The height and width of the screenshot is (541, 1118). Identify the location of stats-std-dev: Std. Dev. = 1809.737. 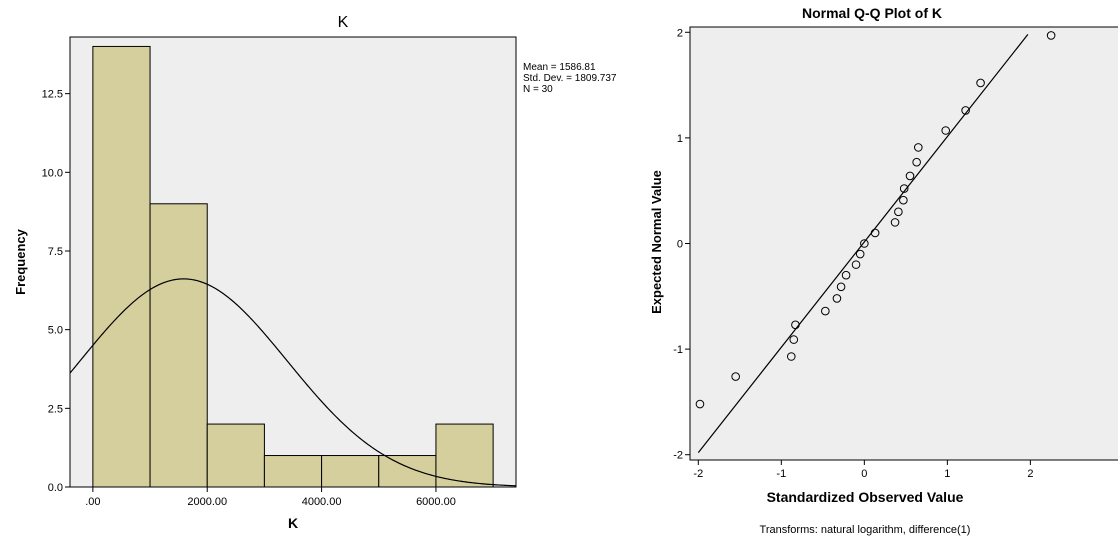
(570, 78).